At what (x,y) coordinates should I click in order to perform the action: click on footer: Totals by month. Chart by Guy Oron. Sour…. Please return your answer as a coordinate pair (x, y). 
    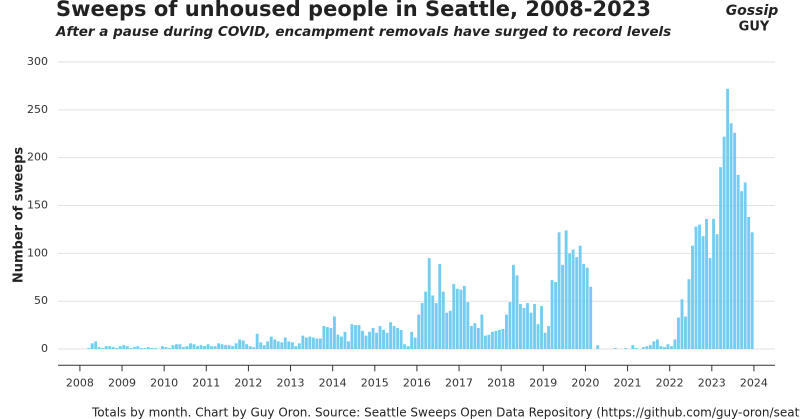
    Looking at the image, I should click on (445, 412).